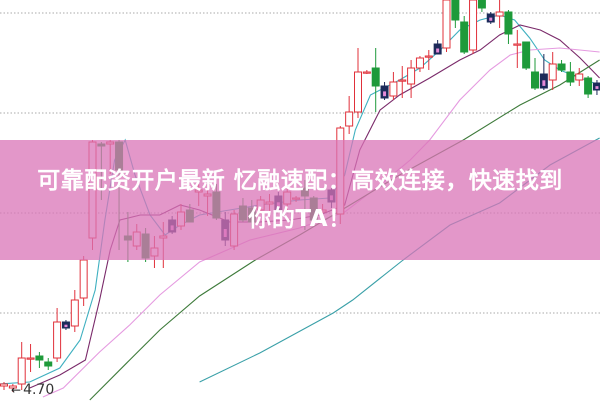  What do you see at coordinates (39, 390) in the screenshot?
I see `low-price-label: 4.70` at bounding box center [39, 390].